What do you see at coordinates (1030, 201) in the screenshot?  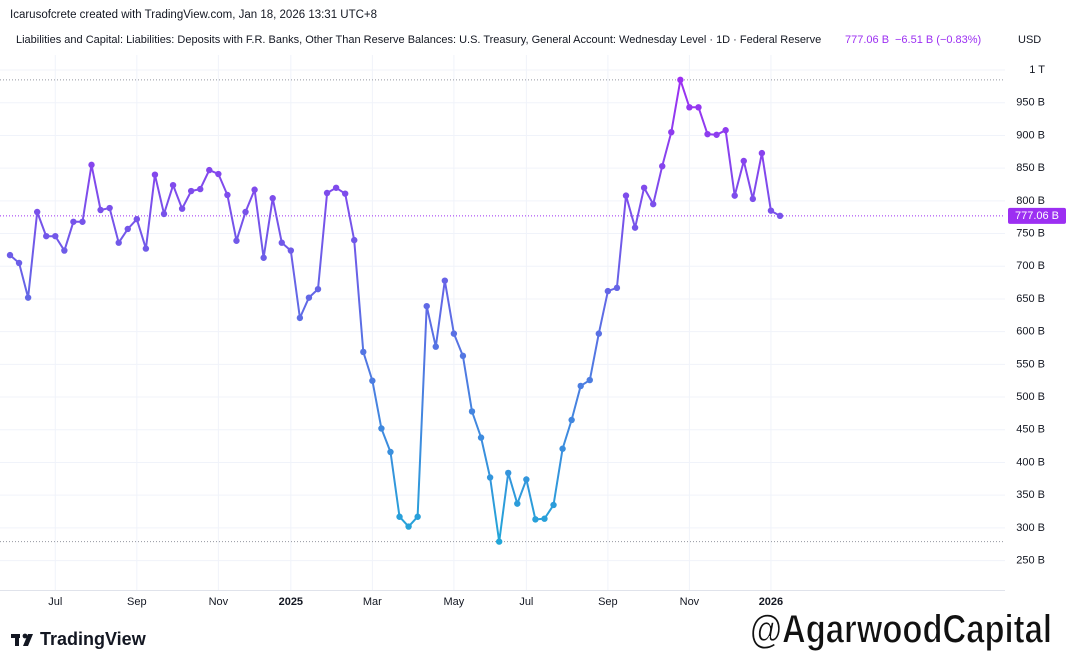 I see `y-tick-label: 800 B` at bounding box center [1030, 201].